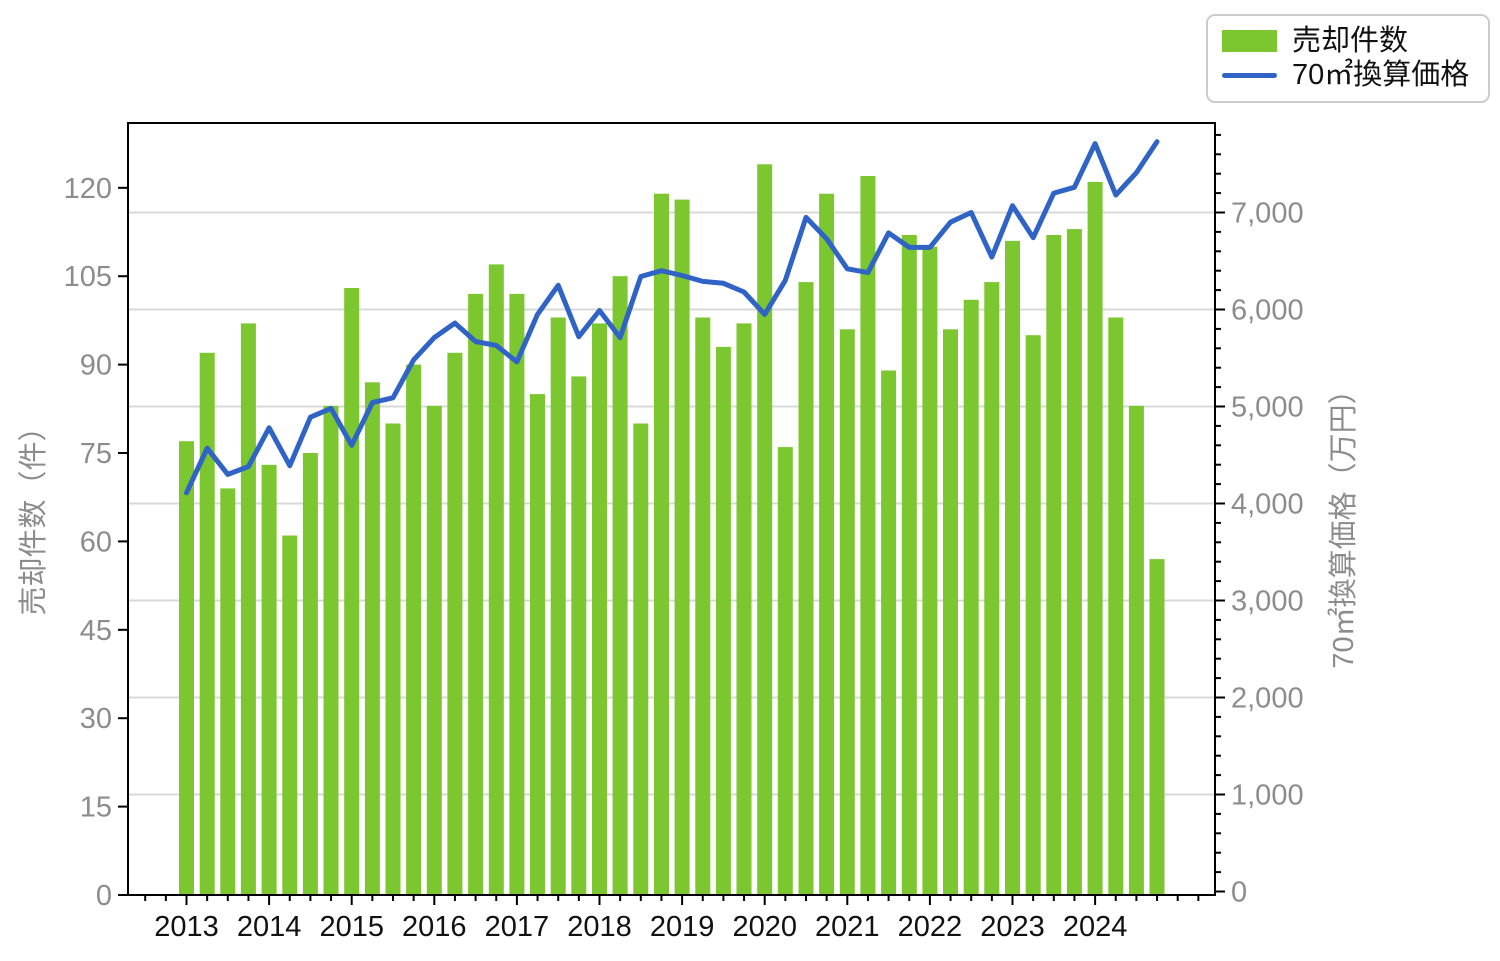 This screenshot has height=961, width=1500. Describe the element at coordinates (96, 808) in the screenshot. I see `left-tick-label-15: 15` at that location.